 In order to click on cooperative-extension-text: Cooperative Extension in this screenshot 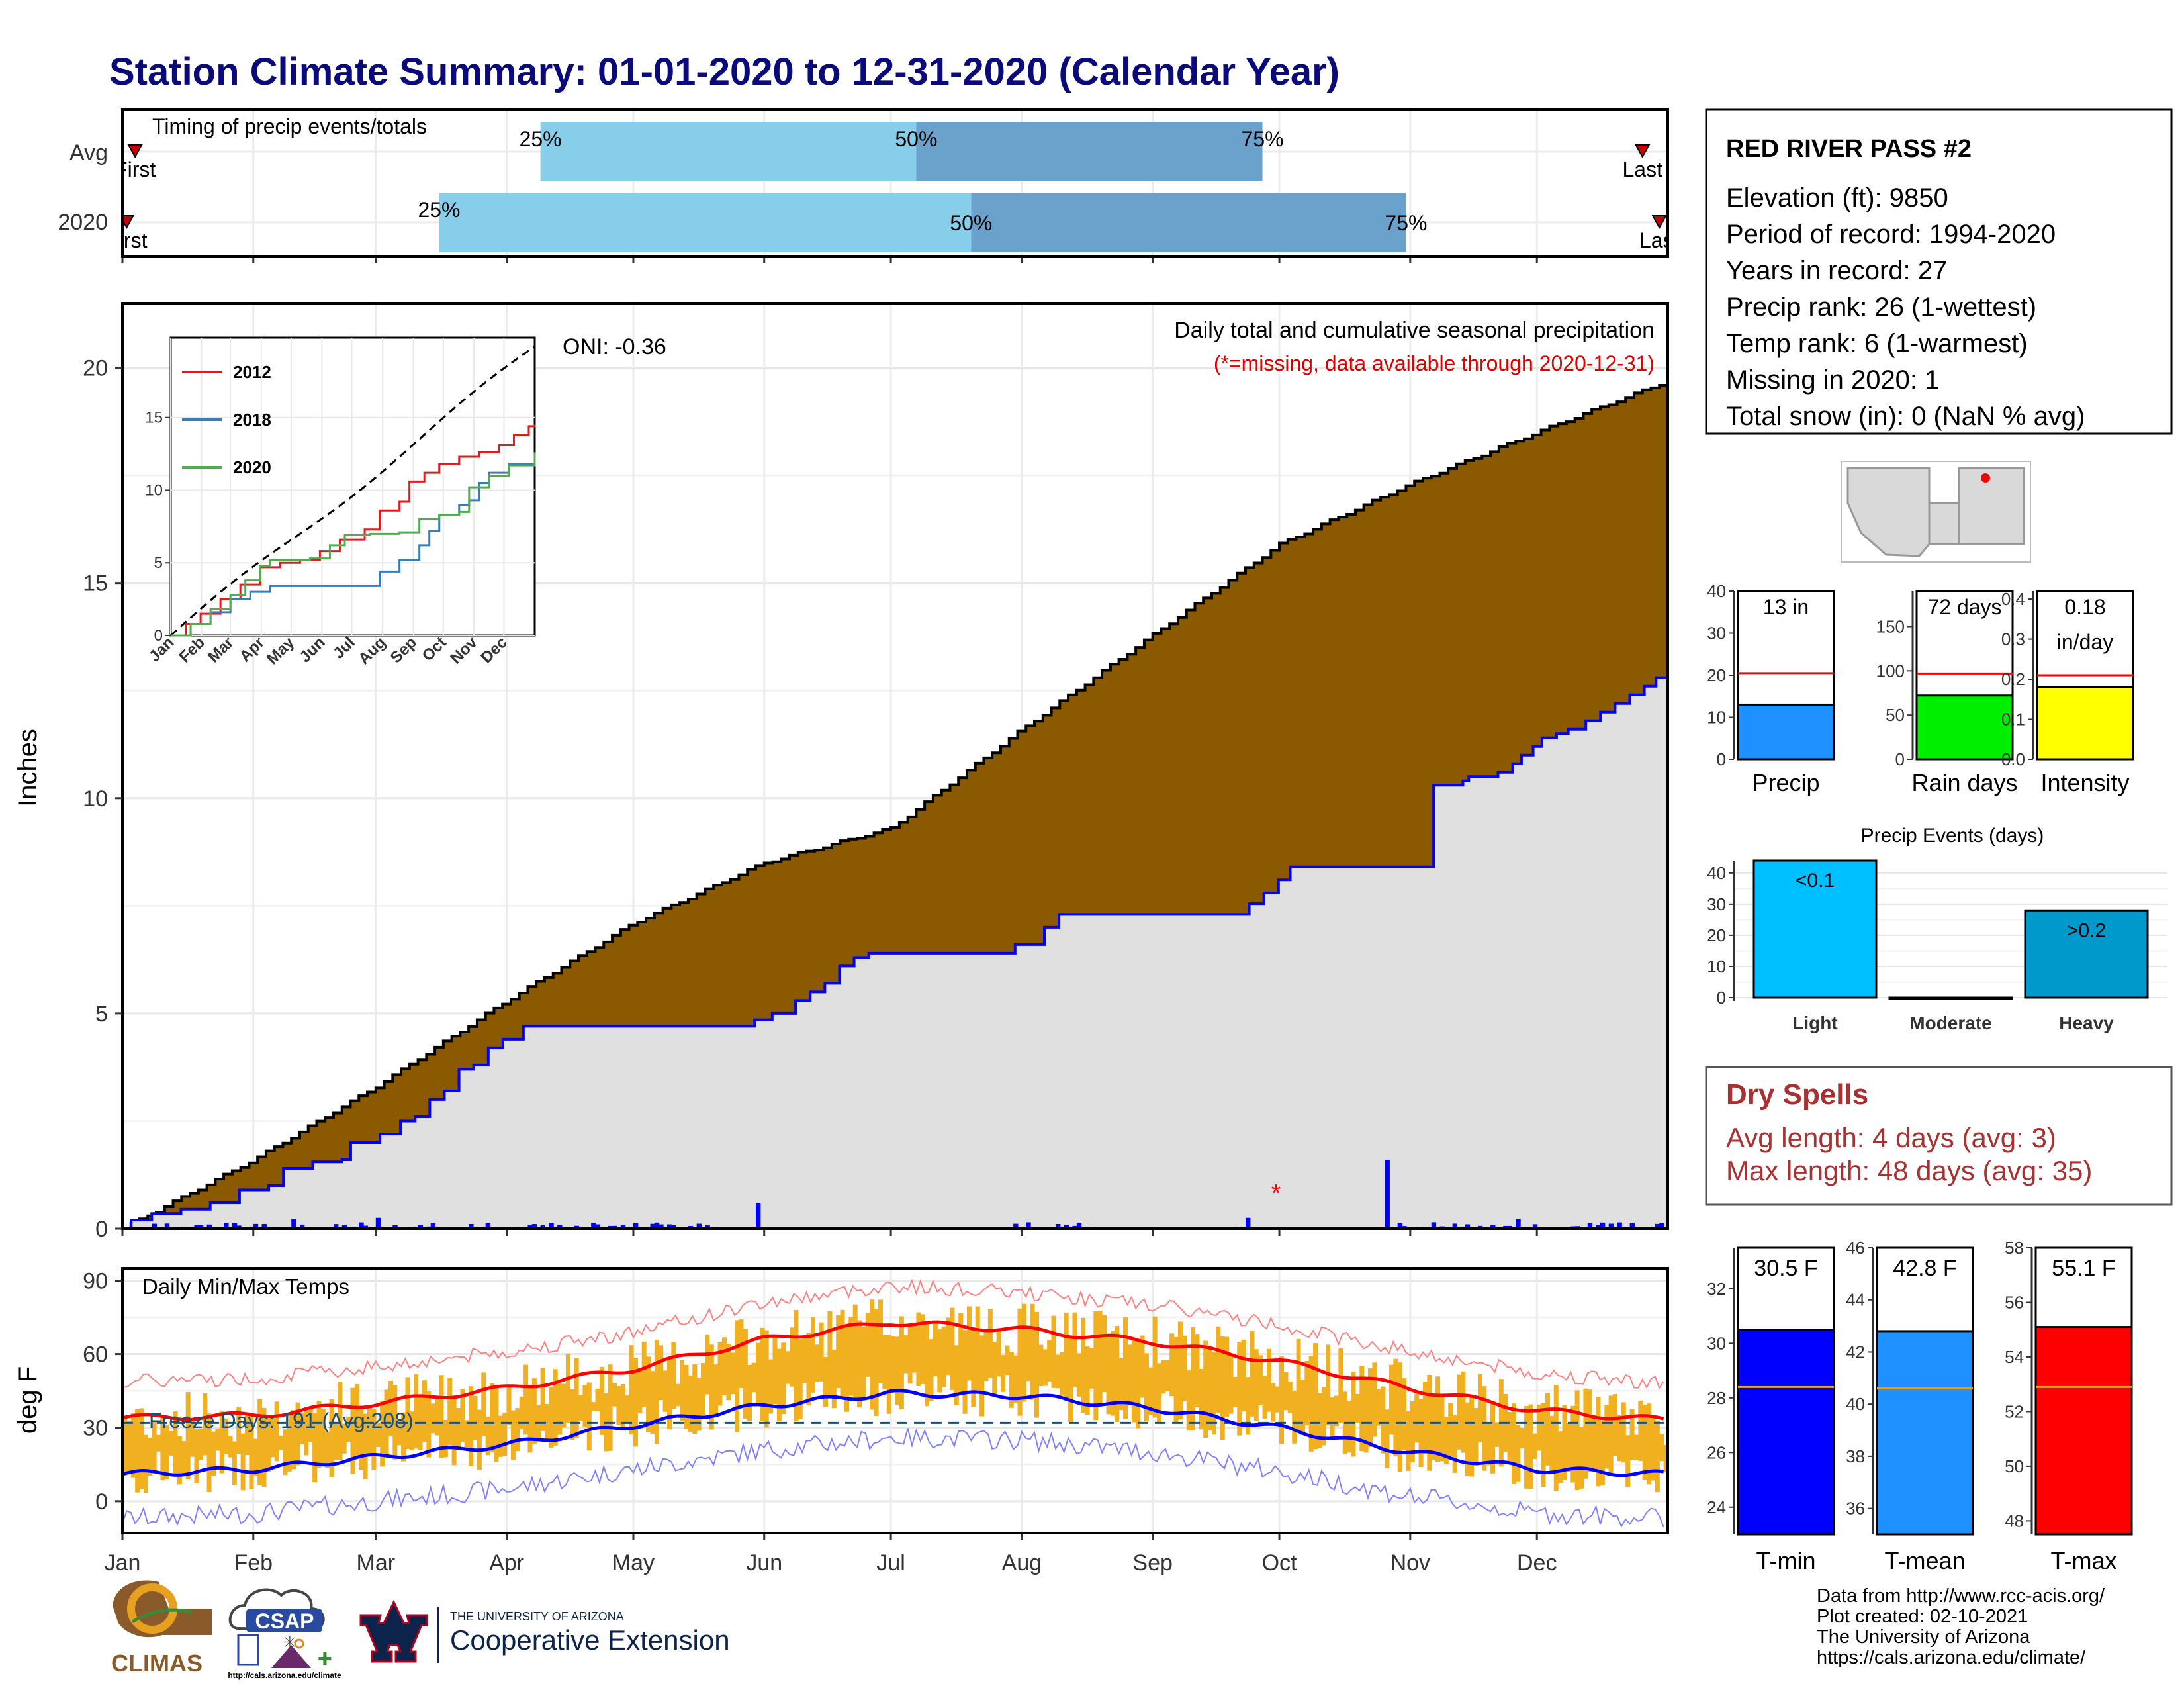, I will do `click(590, 1640)`.